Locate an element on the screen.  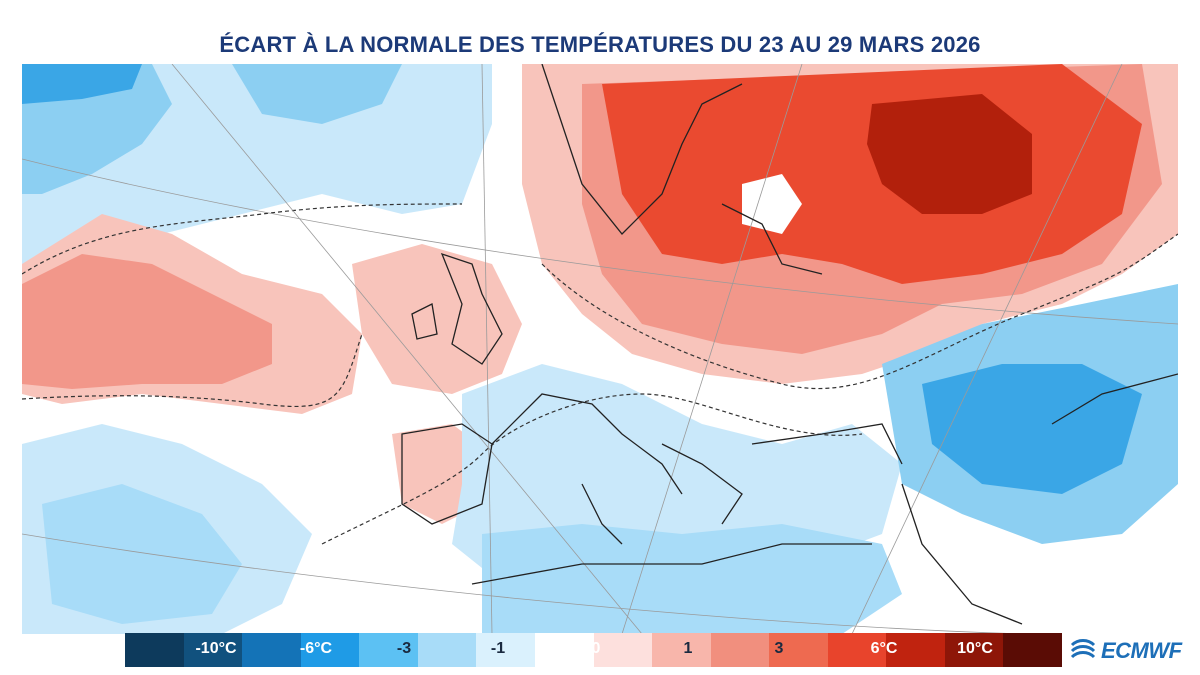
cold-anomaly-north-africa is located at coordinates (692, 579).